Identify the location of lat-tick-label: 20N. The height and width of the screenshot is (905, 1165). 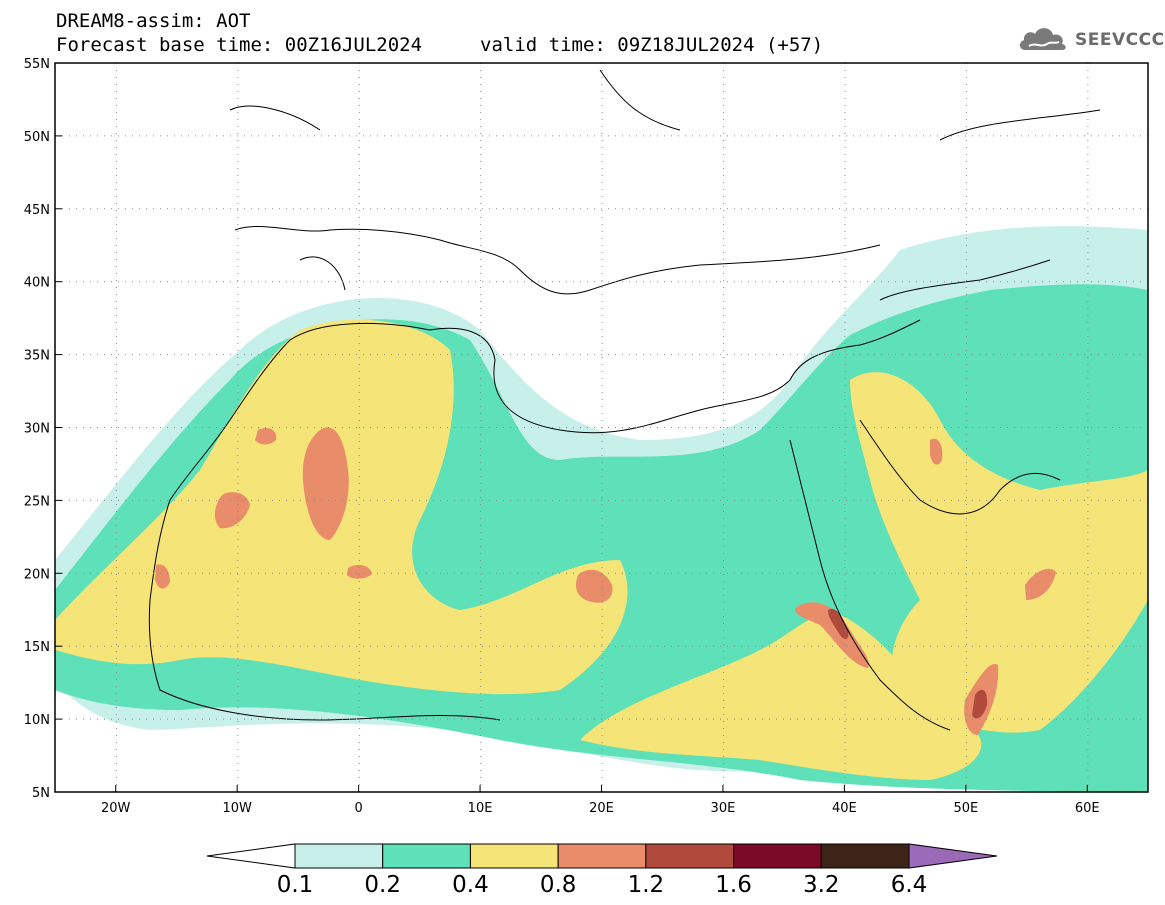
(37, 574).